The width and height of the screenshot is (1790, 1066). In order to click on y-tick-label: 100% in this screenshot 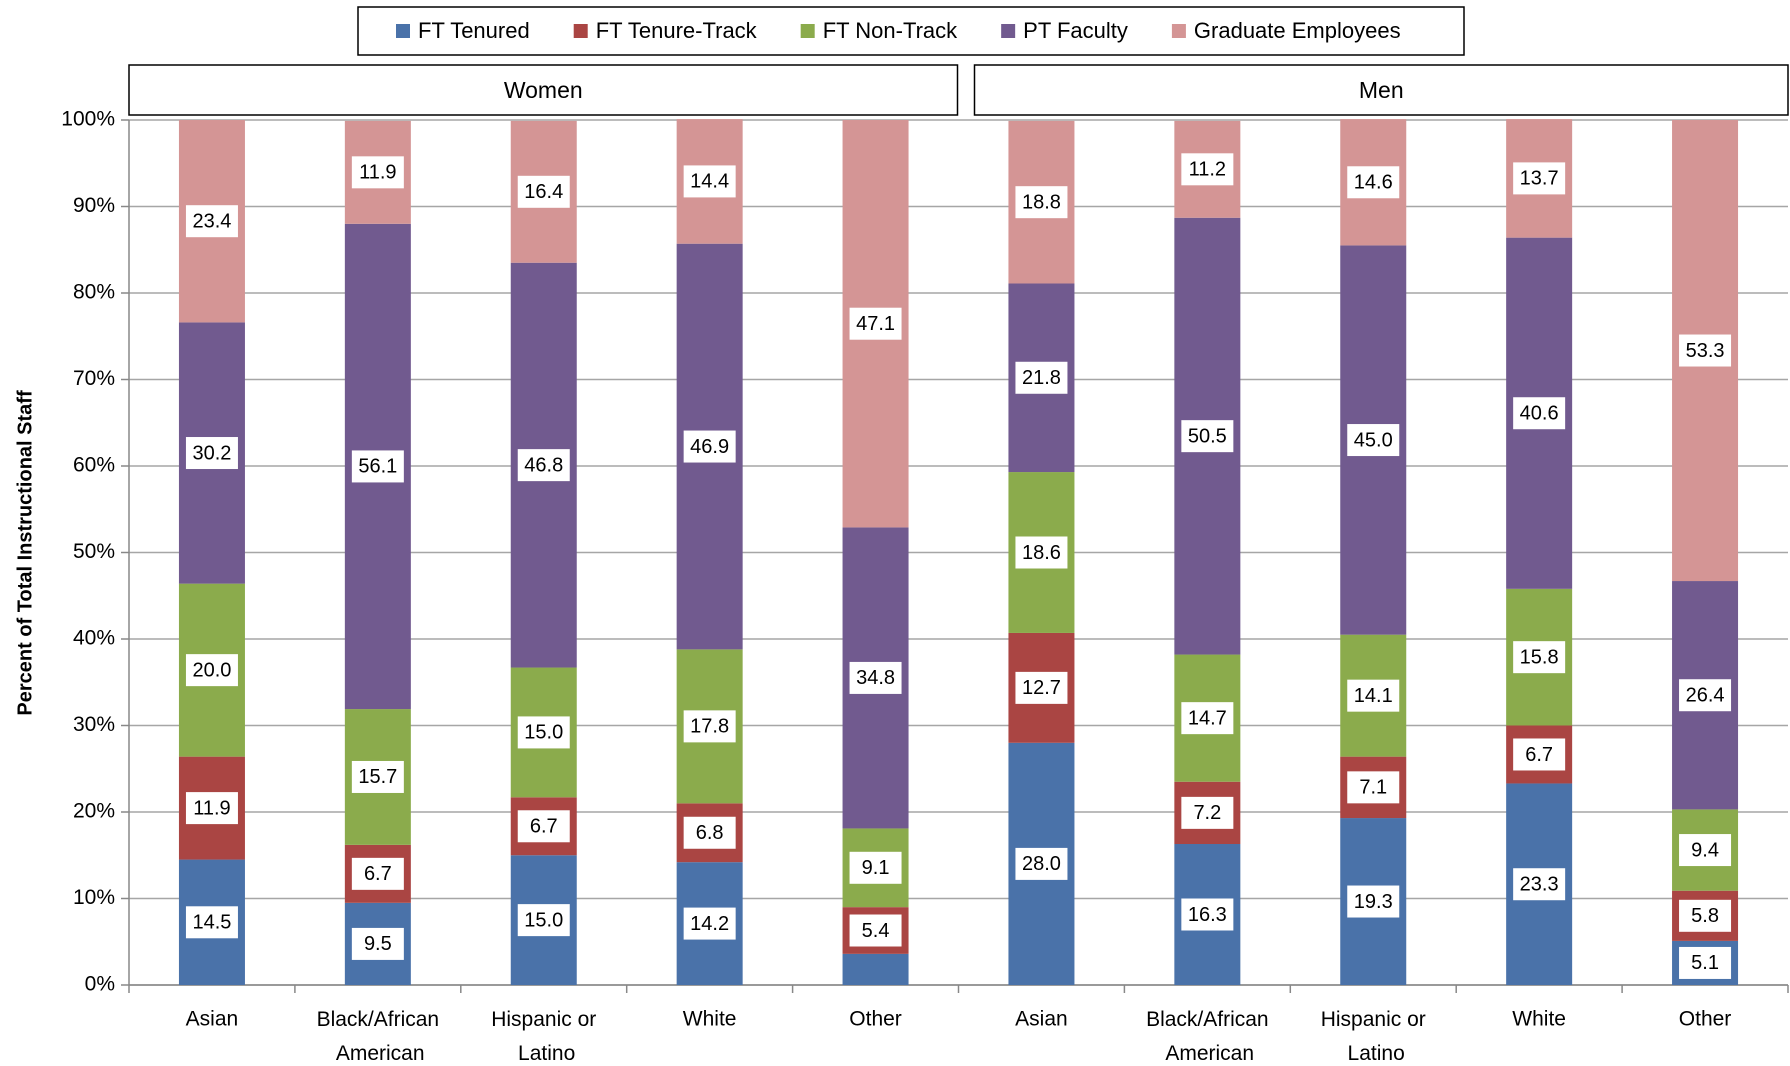, I will do `click(88, 119)`.